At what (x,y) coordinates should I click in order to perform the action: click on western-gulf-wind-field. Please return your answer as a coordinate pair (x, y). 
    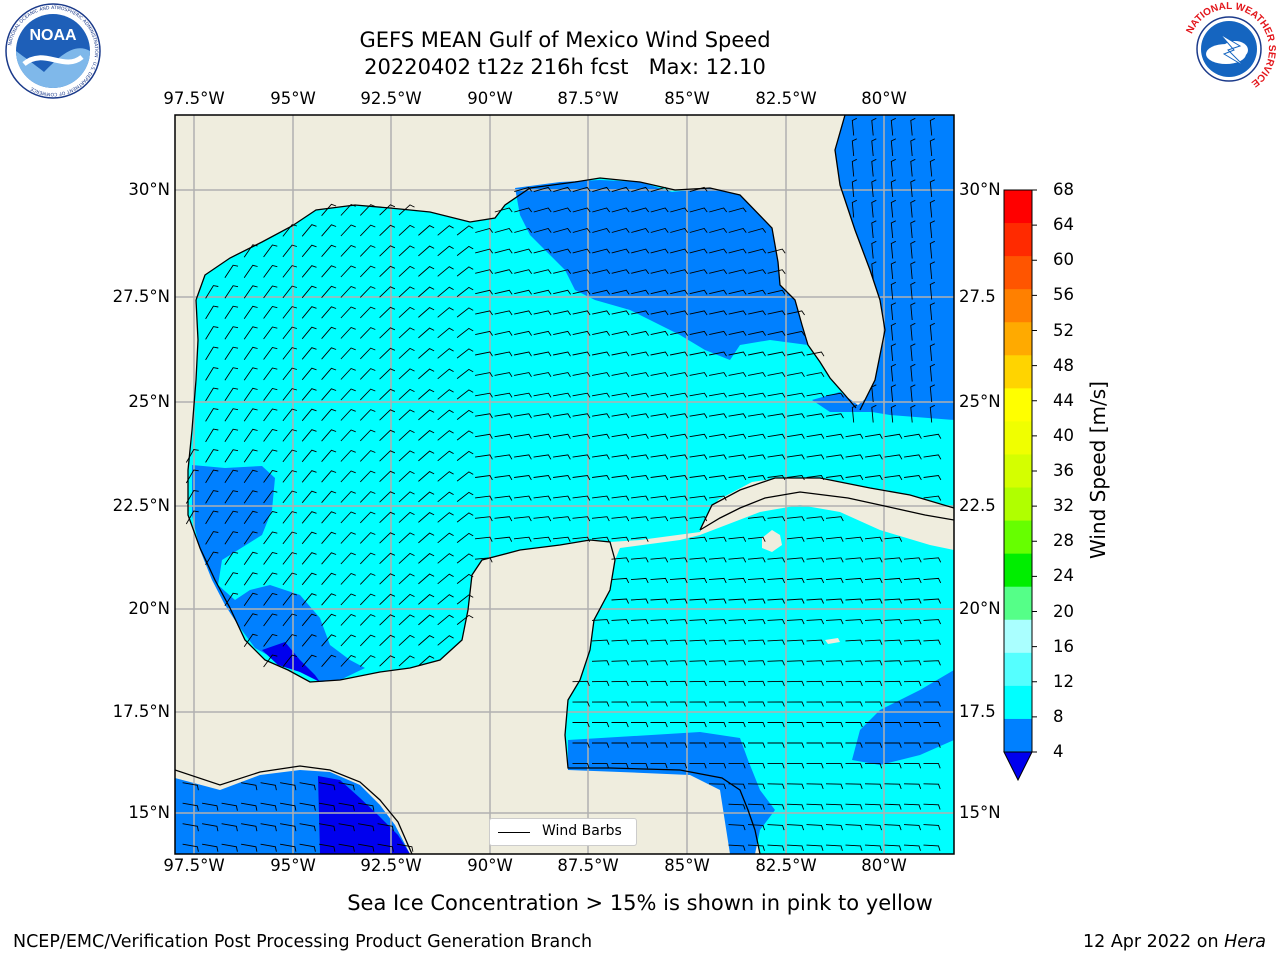
    Looking at the image, I should click on (278, 573).